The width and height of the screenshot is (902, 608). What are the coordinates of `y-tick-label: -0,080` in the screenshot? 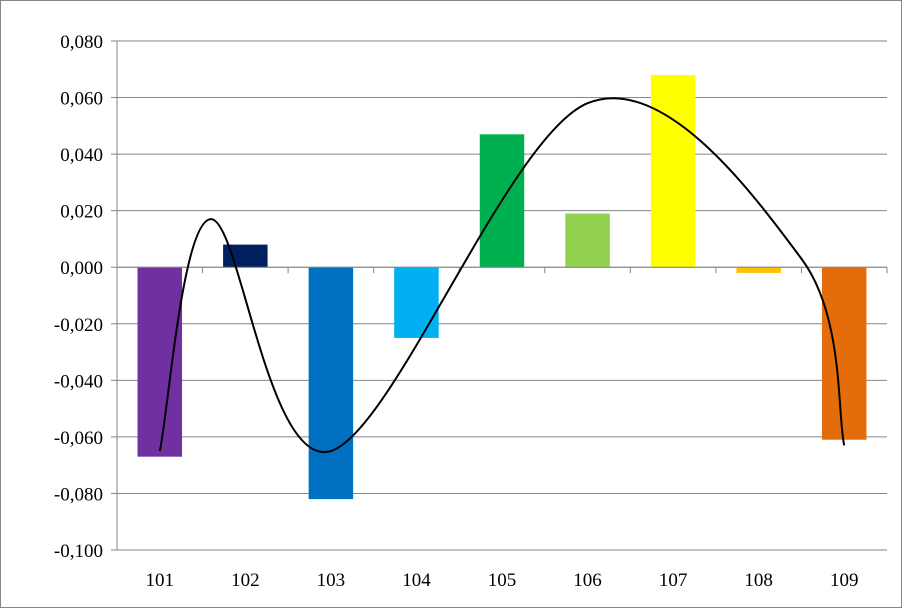 It's located at (78, 494).